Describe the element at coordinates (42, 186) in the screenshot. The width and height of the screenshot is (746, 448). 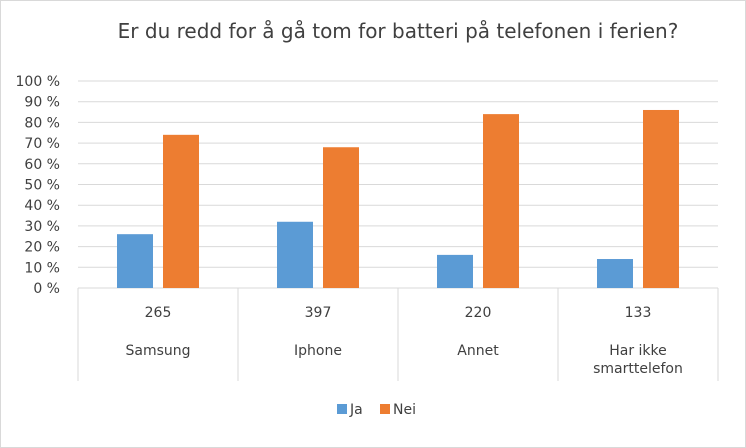
I see `y-tick-label: 50 %` at that location.